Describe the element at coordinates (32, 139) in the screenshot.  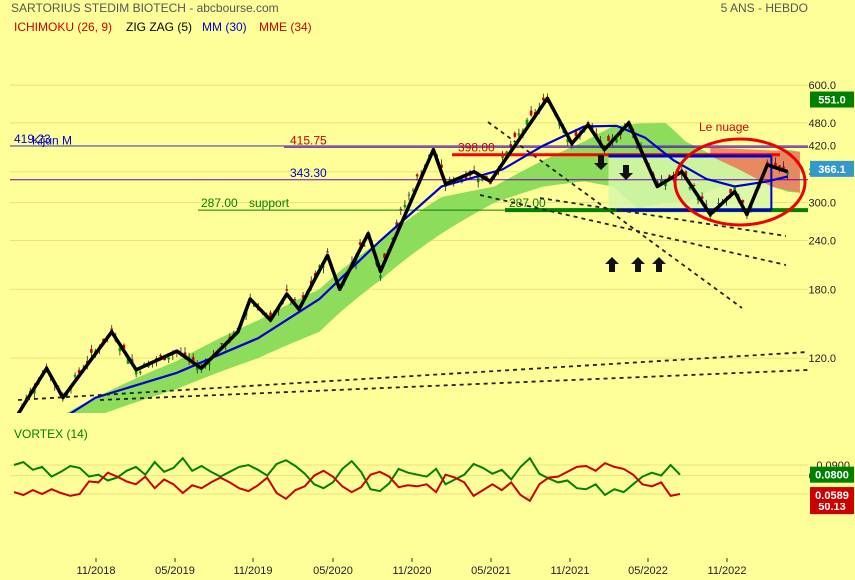
I see `level-label: 419.23` at that location.